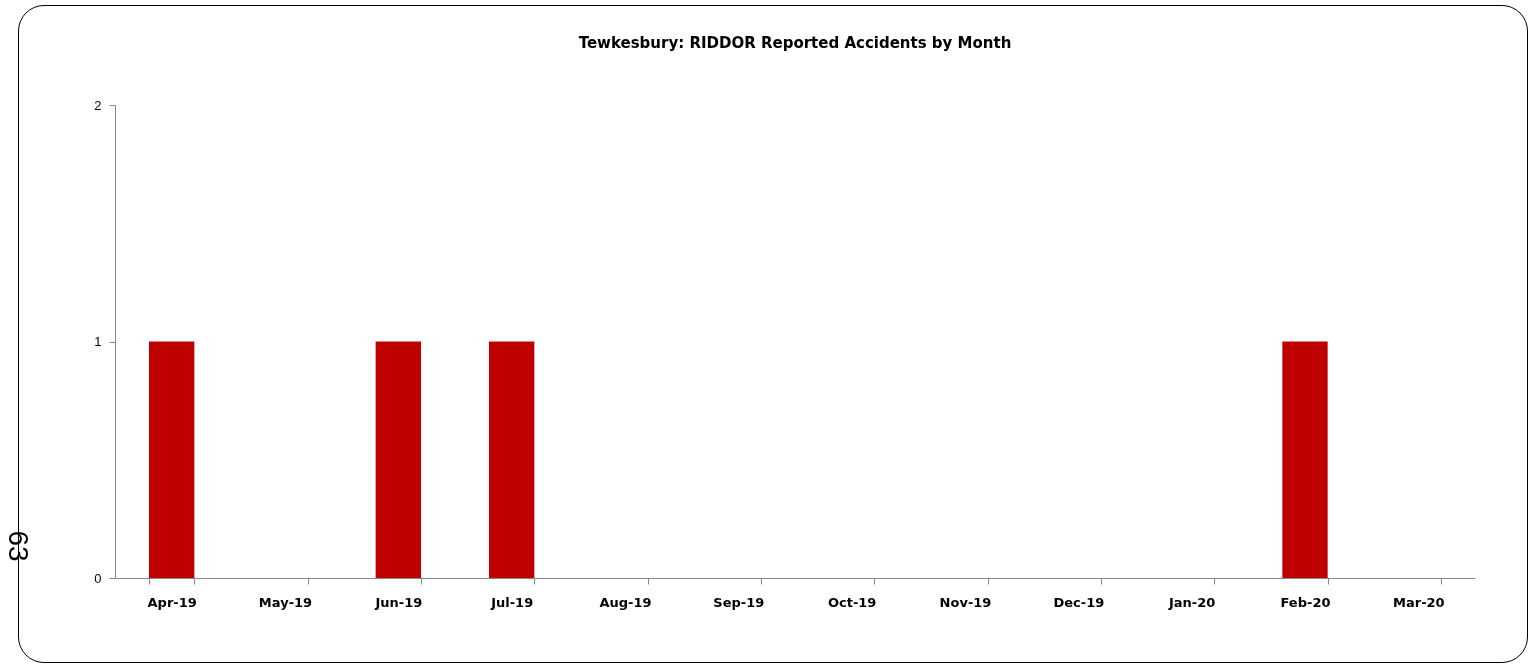 The width and height of the screenshot is (1534, 668). I want to click on y-tick-label: 1, so click(98, 341).